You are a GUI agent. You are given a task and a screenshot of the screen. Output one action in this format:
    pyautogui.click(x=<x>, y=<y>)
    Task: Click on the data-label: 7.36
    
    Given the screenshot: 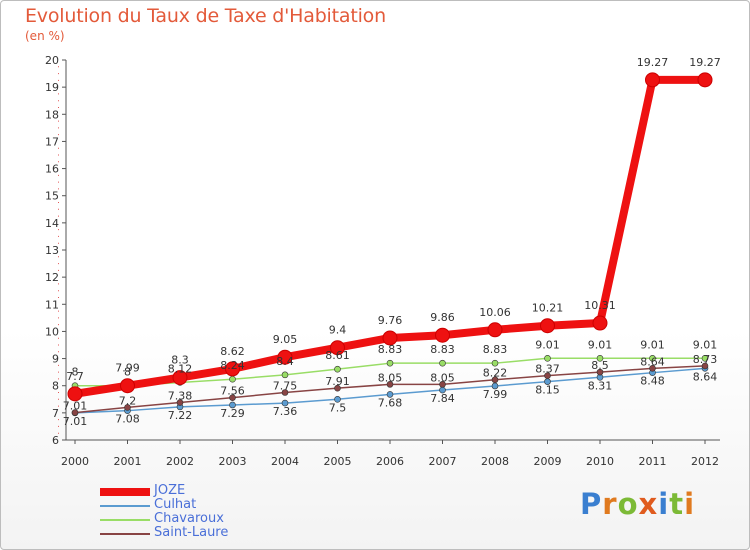 What is the action you would take?
    pyautogui.click(x=285, y=411)
    